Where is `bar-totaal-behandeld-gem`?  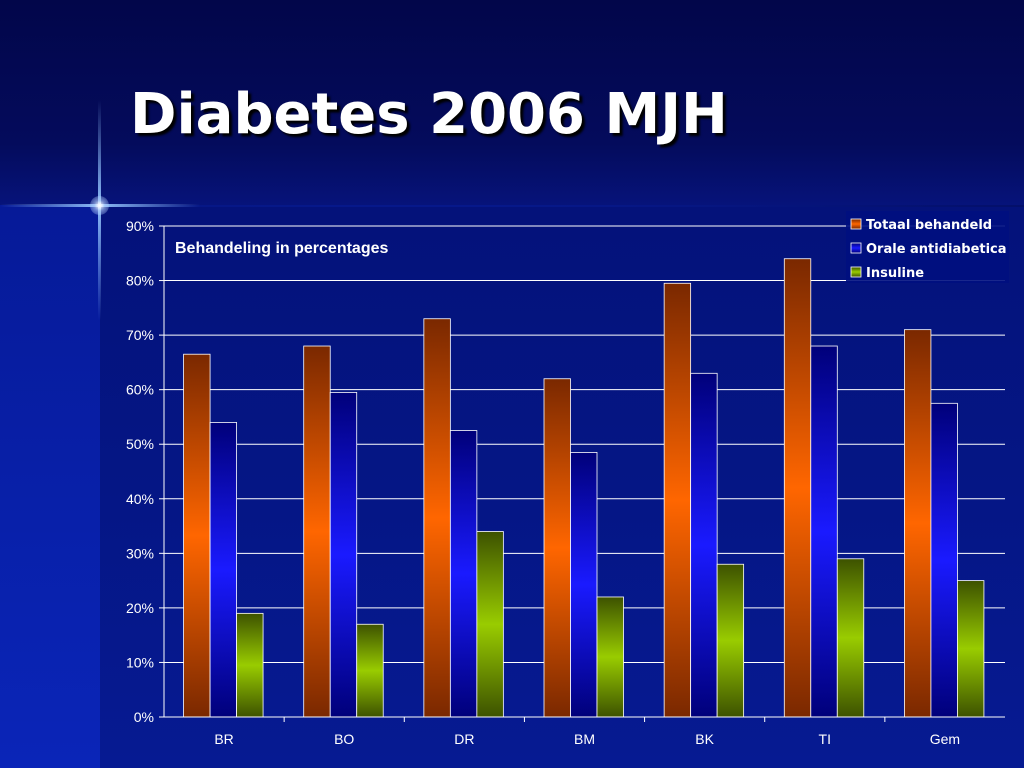
bar-totaal-behandeld-gem is located at coordinates (918, 523).